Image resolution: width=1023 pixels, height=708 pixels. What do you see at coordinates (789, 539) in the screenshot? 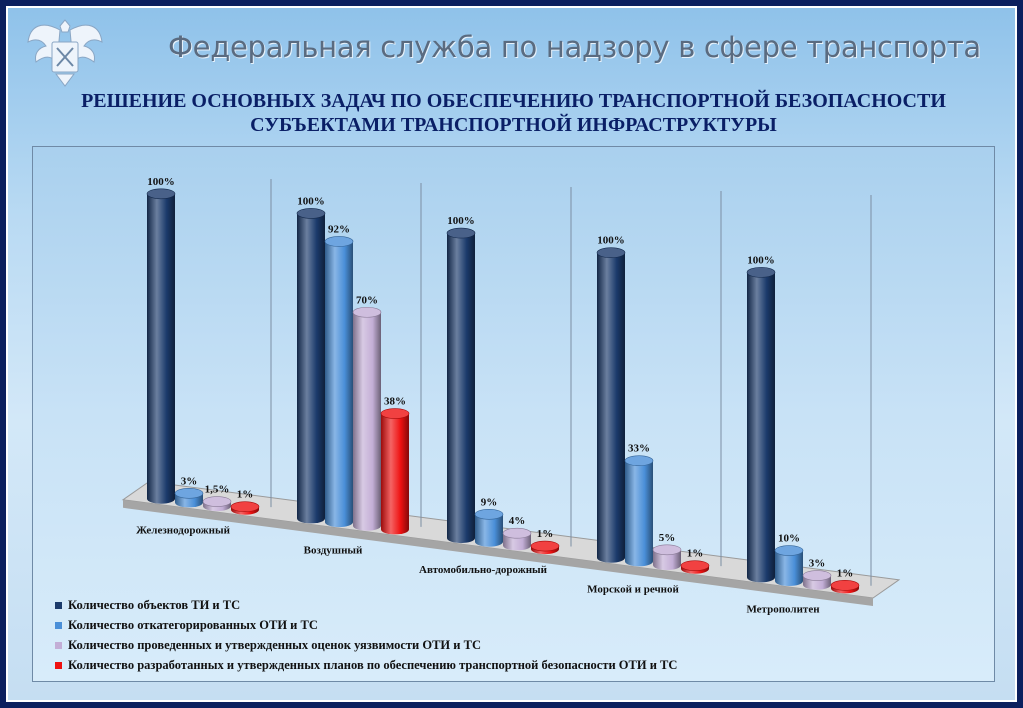
I see `data-label: 10%` at bounding box center [789, 539].